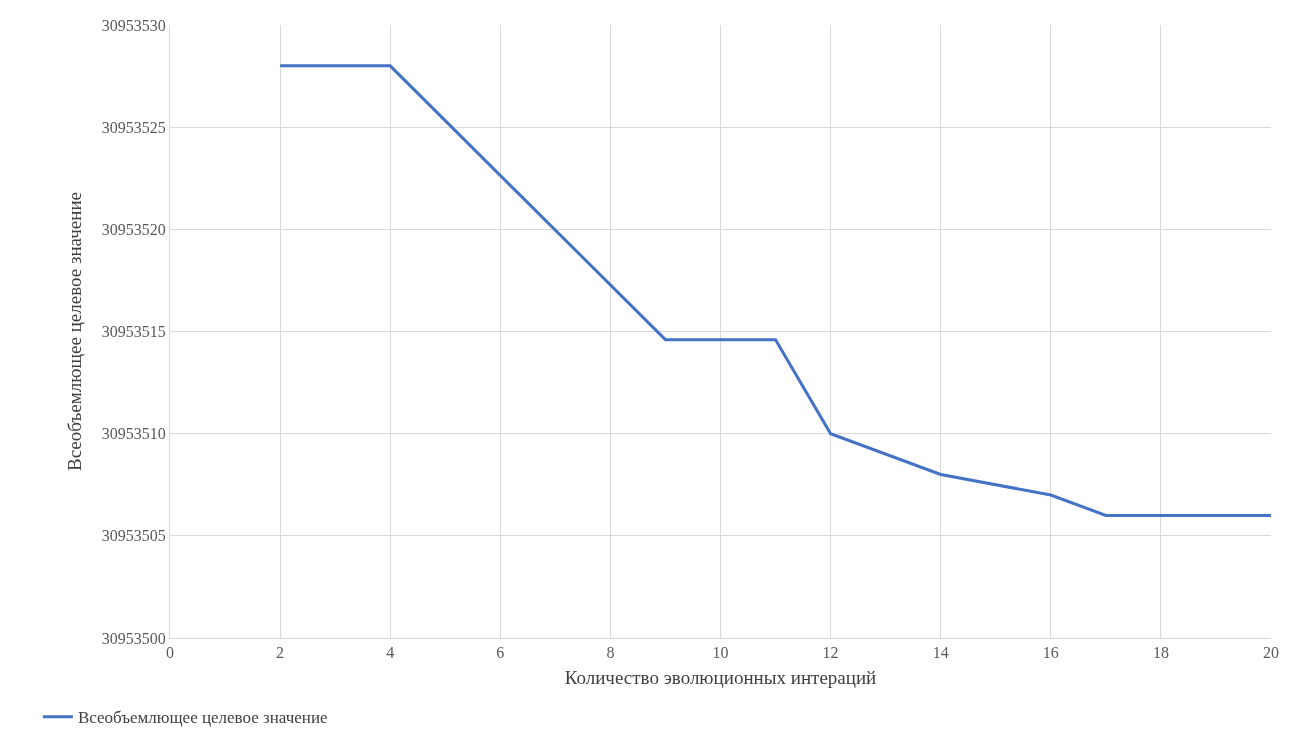 This screenshot has height=747, width=1291. Describe the element at coordinates (133, 638) in the screenshot. I see `y-tick-label: 30953500` at that location.